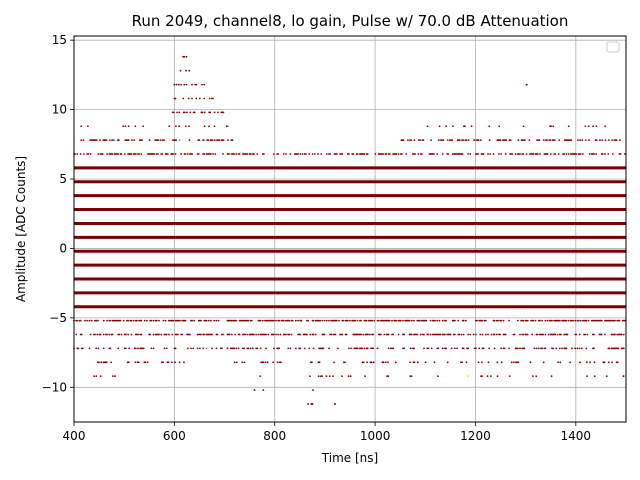  What do you see at coordinates (576, 436) in the screenshot?
I see `x-tick-label: 1400` at bounding box center [576, 436].